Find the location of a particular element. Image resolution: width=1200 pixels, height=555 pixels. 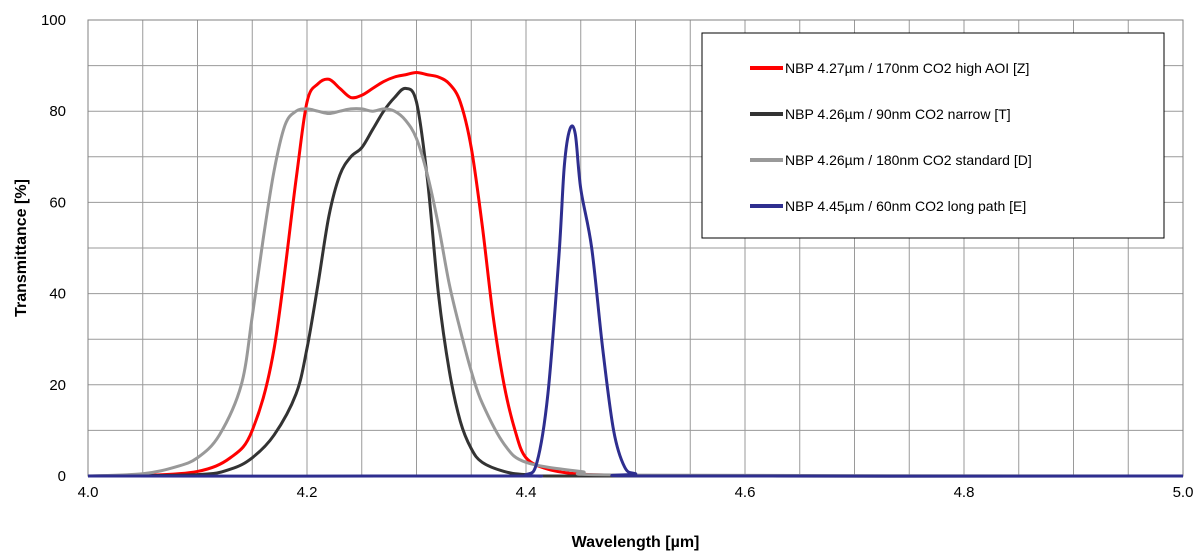

y-axis-title: Transmittance [%] is located at coordinates (21, 248).